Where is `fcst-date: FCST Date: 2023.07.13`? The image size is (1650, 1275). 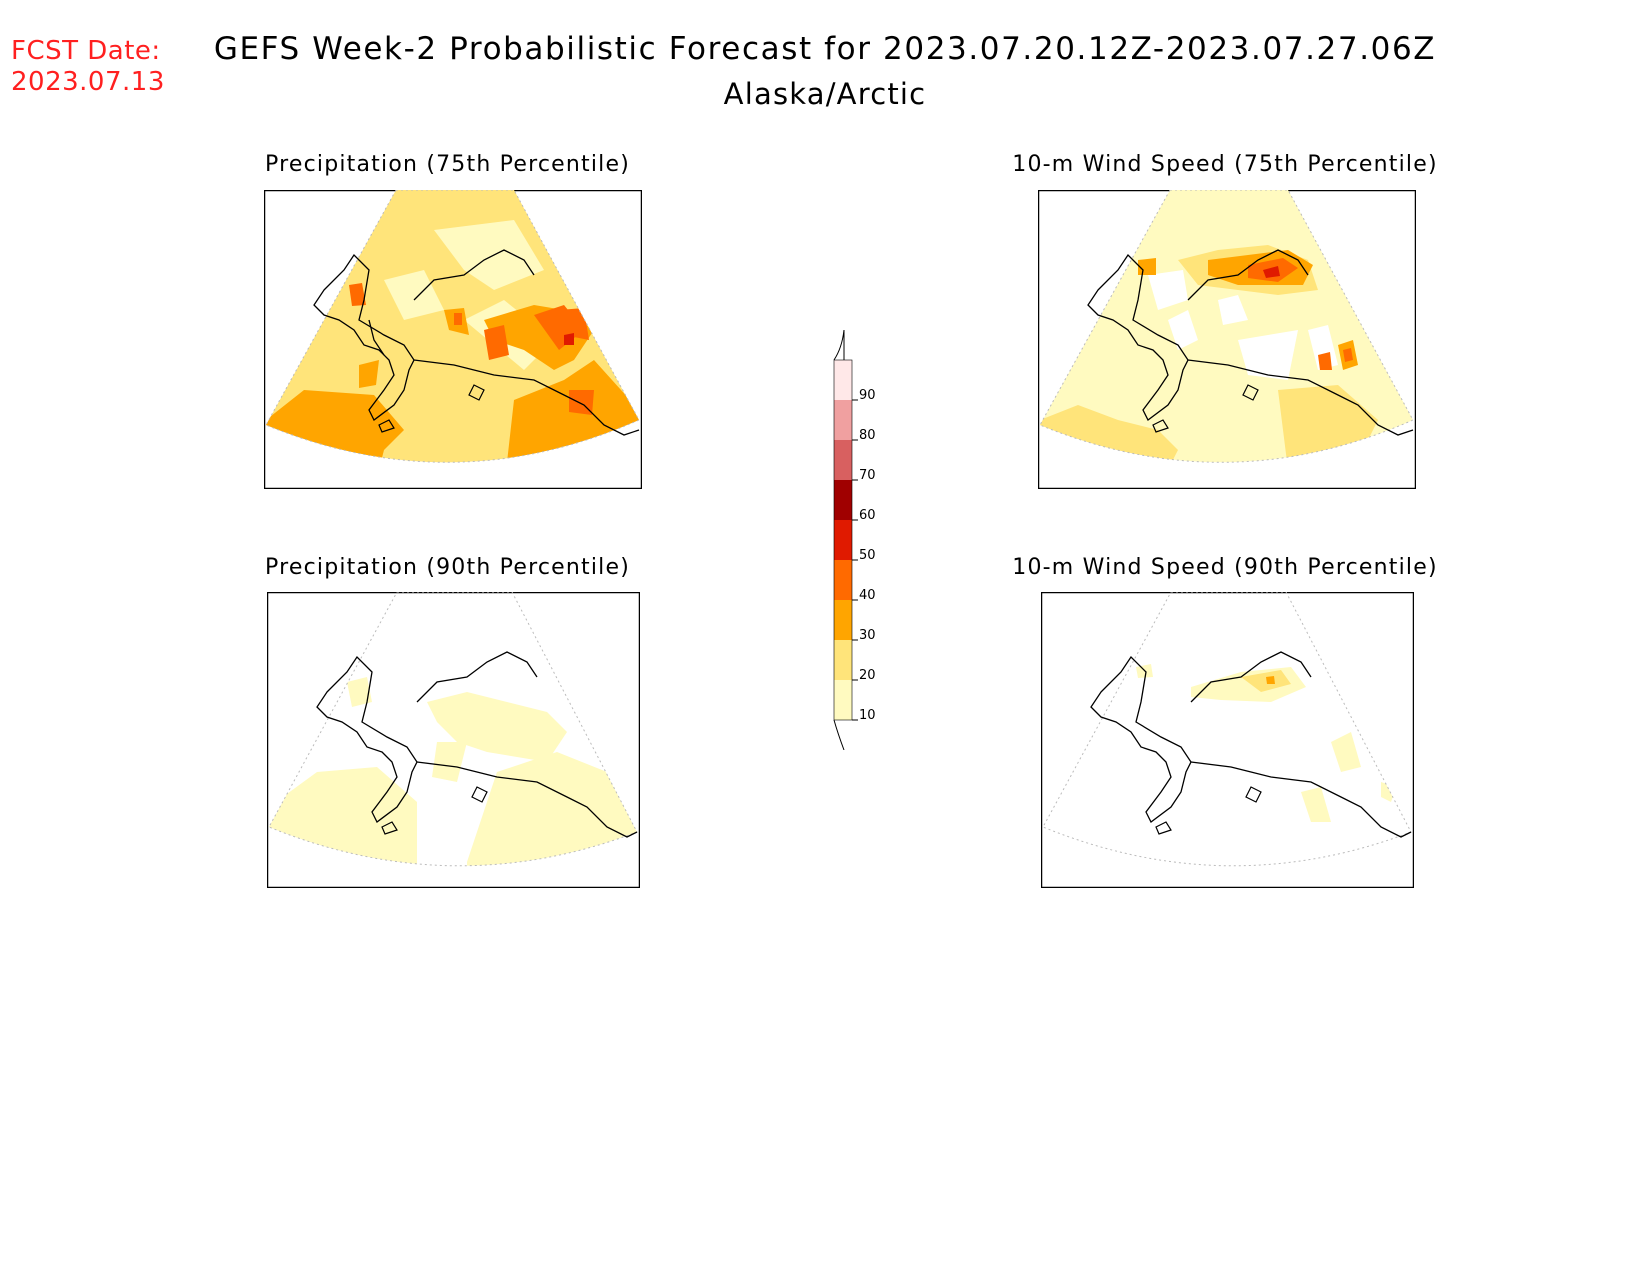
fcst-date: FCST Date: 2023.07.13 is located at coordinates (88, 67).